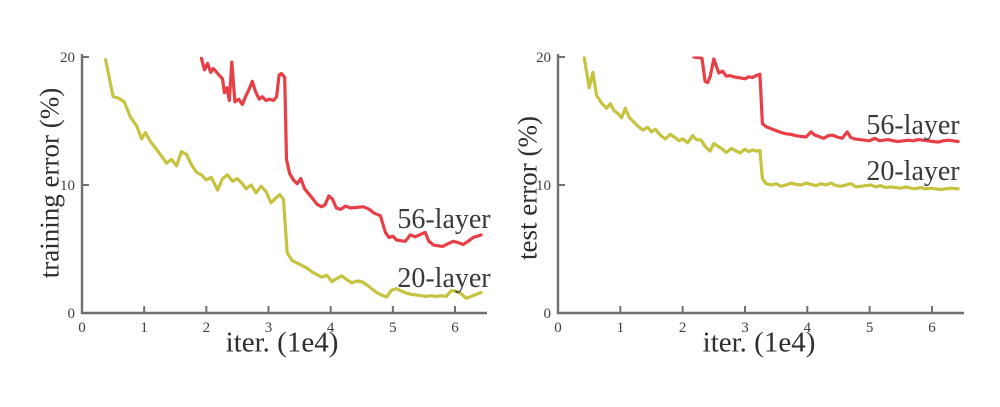  What do you see at coordinates (444, 219) in the screenshot?
I see `training-series-label-56-layer: 56-layer` at bounding box center [444, 219].